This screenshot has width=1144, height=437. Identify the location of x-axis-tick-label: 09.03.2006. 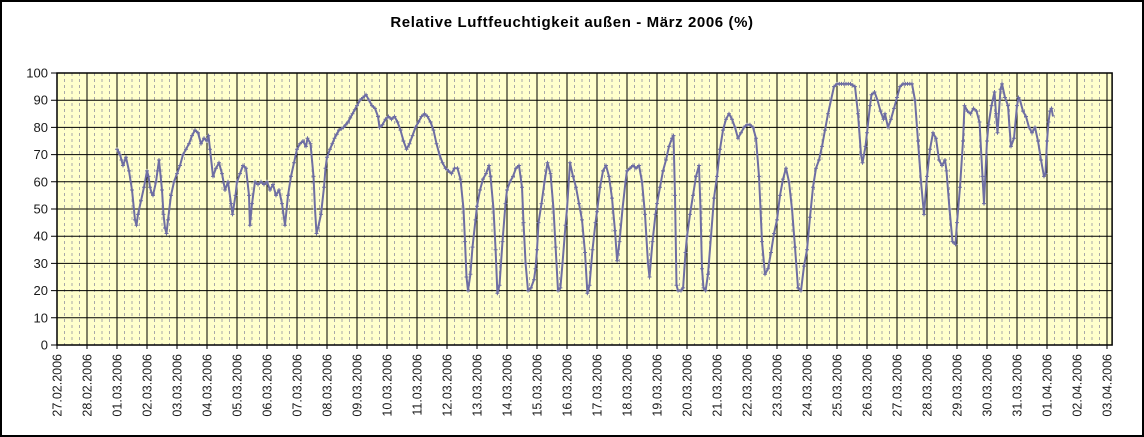
(358, 385).